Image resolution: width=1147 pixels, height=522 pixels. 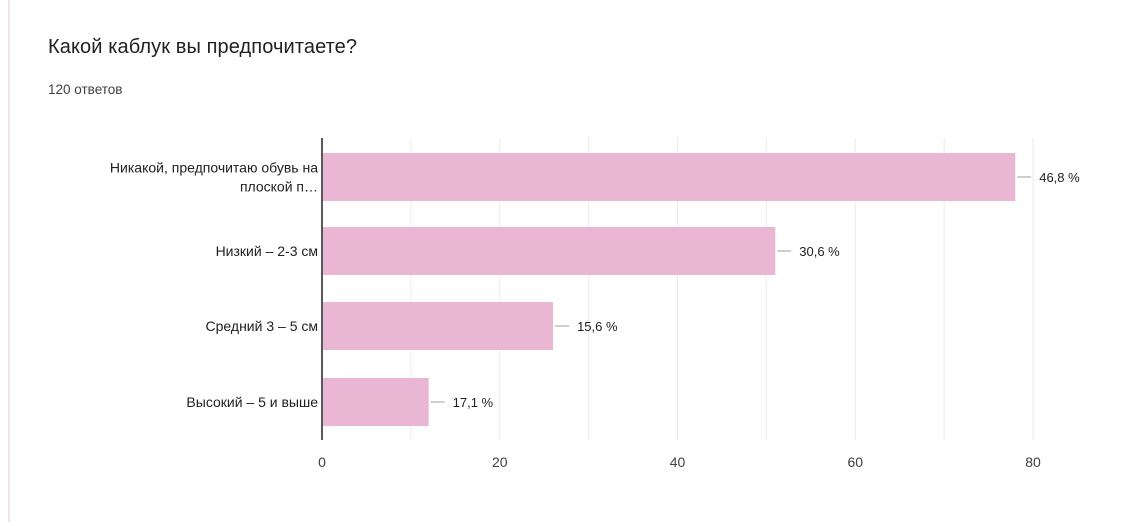 I want to click on data-label: 15,6 %, so click(x=597, y=326).